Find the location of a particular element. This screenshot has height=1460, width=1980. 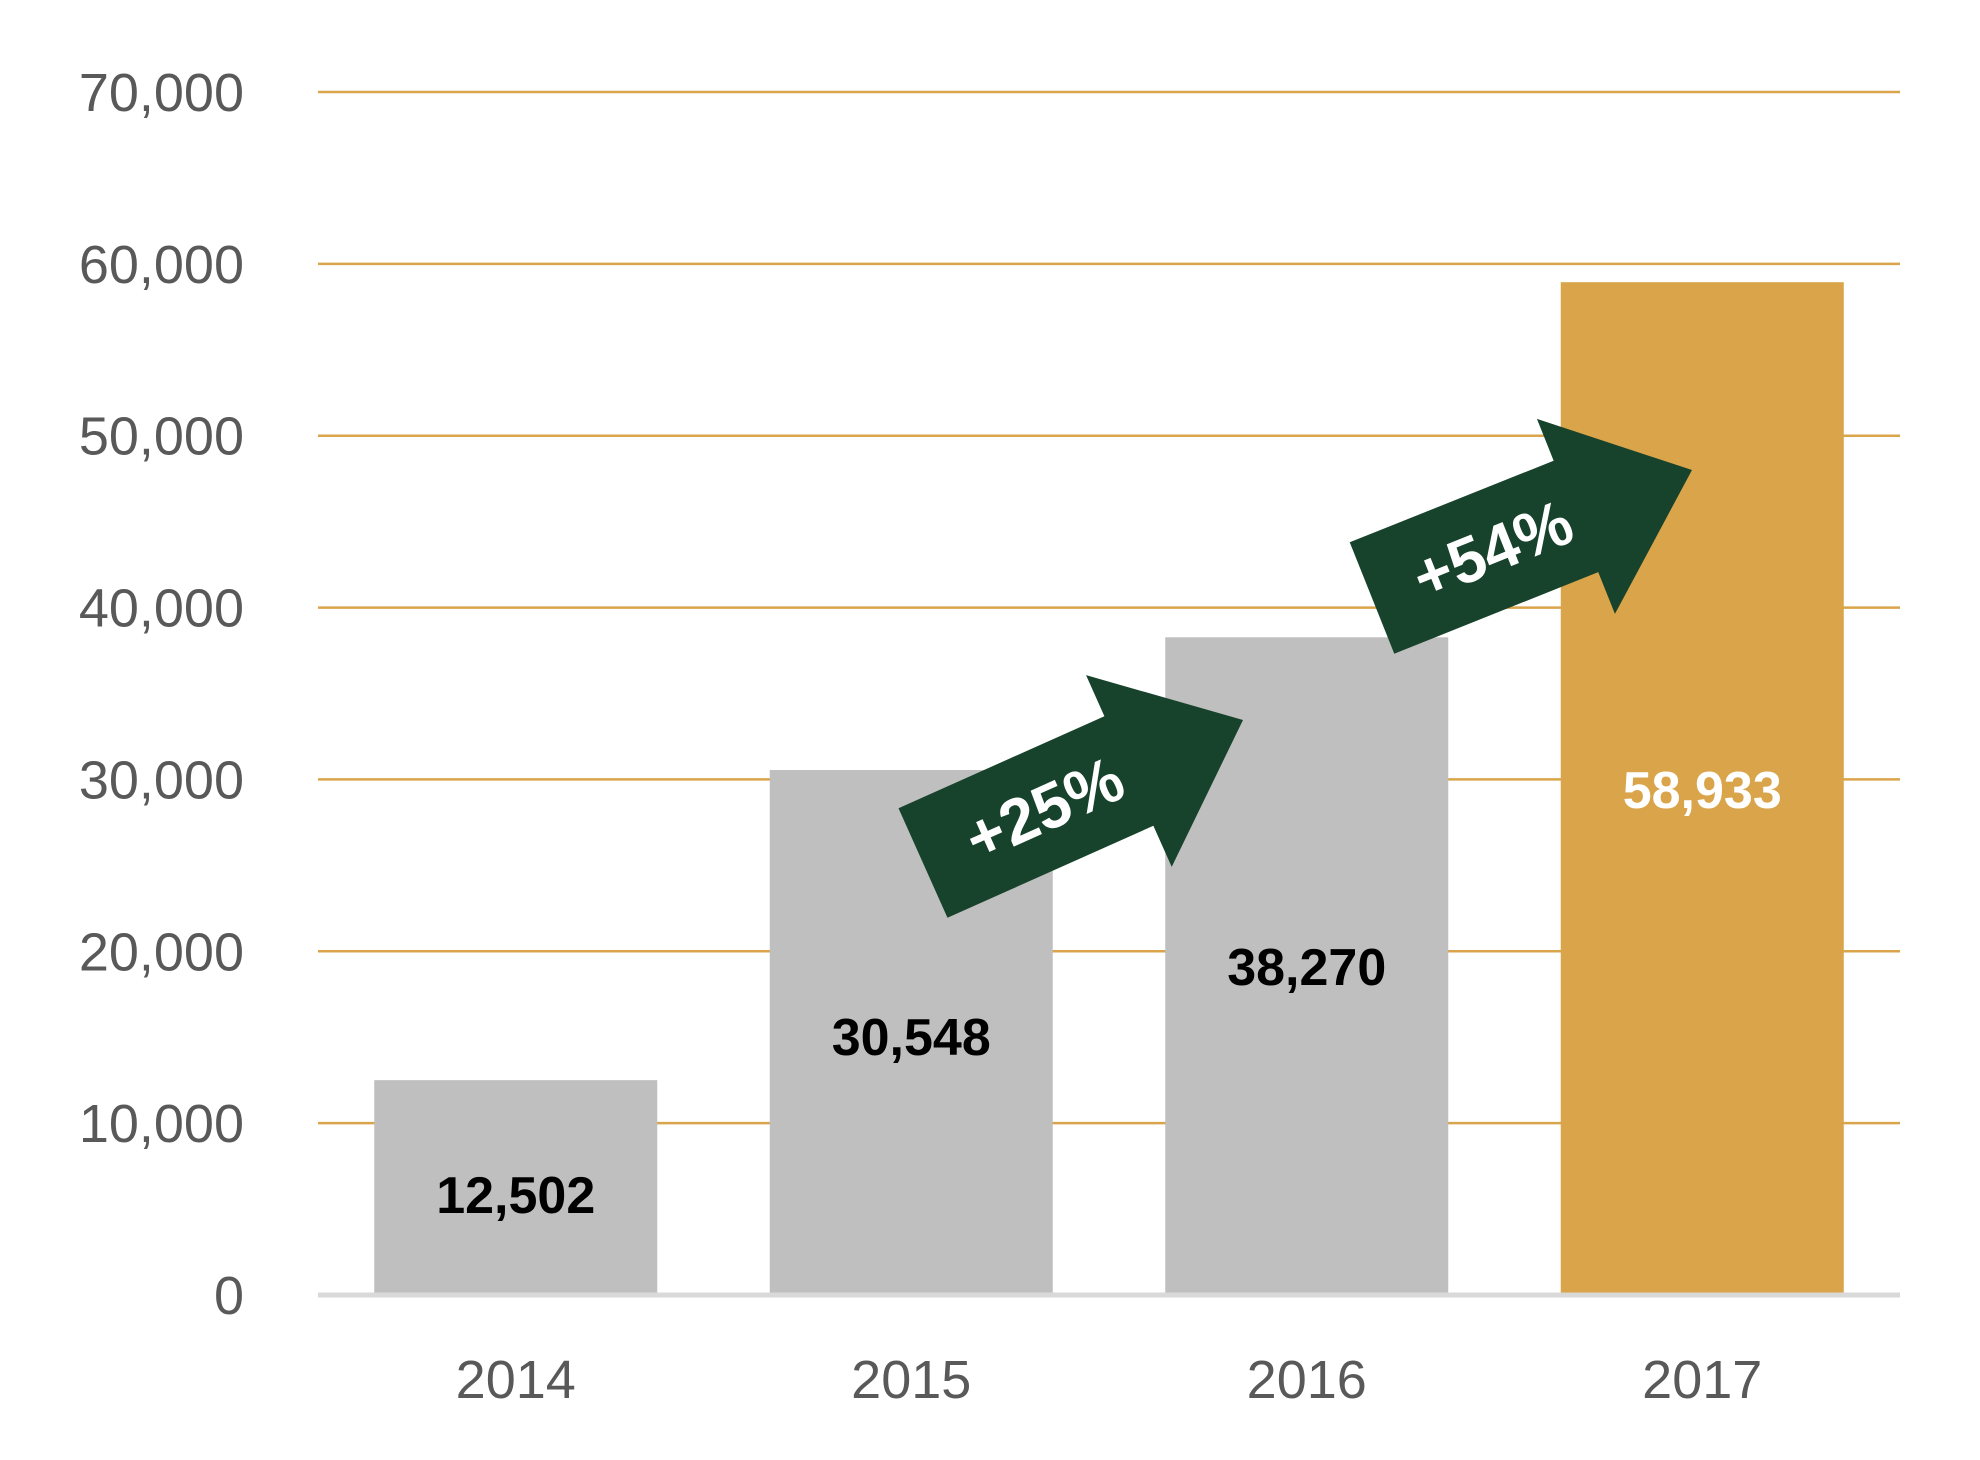

bar-2014 is located at coordinates (516, 1187).